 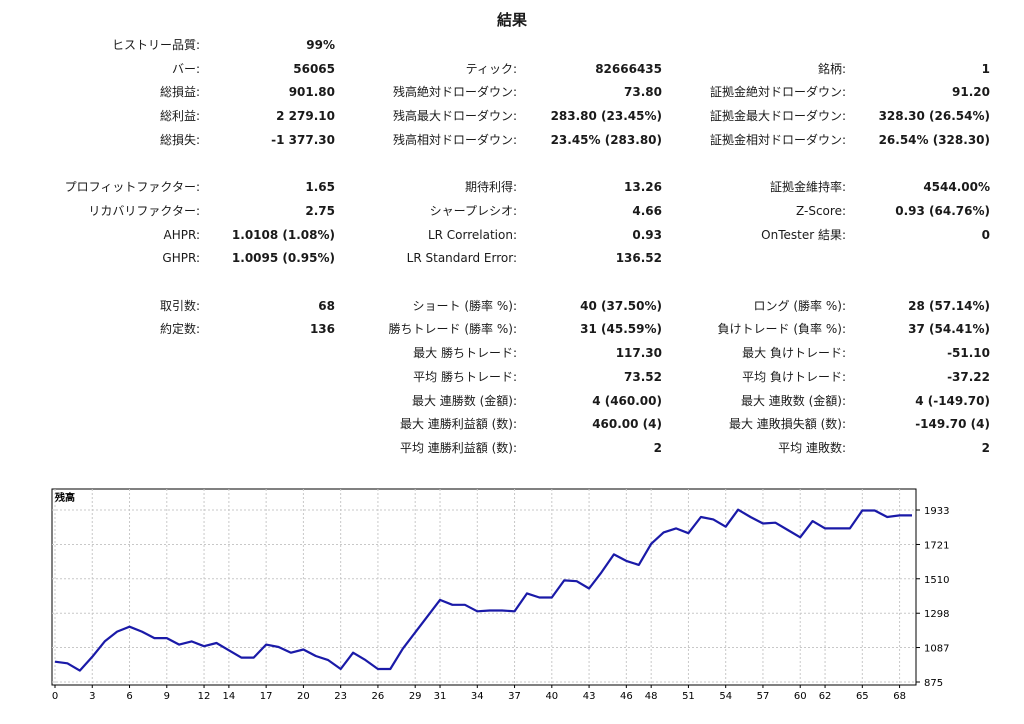 What do you see at coordinates (465, 377) in the screenshot?
I see `stat-label: 平均 勝ちトレード:` at bounding box center [465, 377].